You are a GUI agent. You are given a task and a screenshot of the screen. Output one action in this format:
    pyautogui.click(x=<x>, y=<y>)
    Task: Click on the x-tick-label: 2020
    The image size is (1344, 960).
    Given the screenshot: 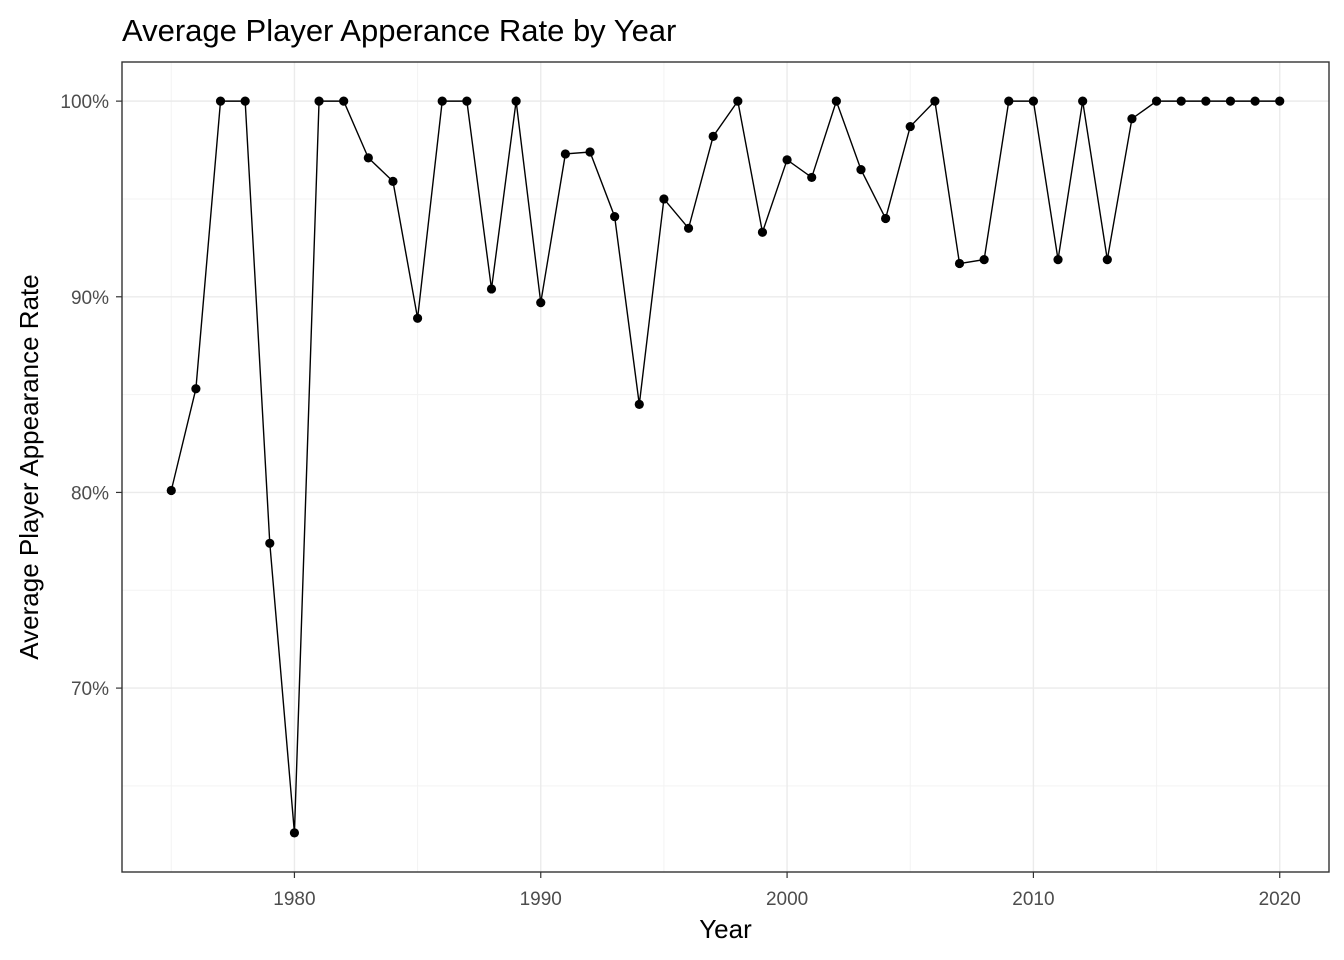 What is the action you would take?
    pyautogui.click(x=1280, y=899)
    